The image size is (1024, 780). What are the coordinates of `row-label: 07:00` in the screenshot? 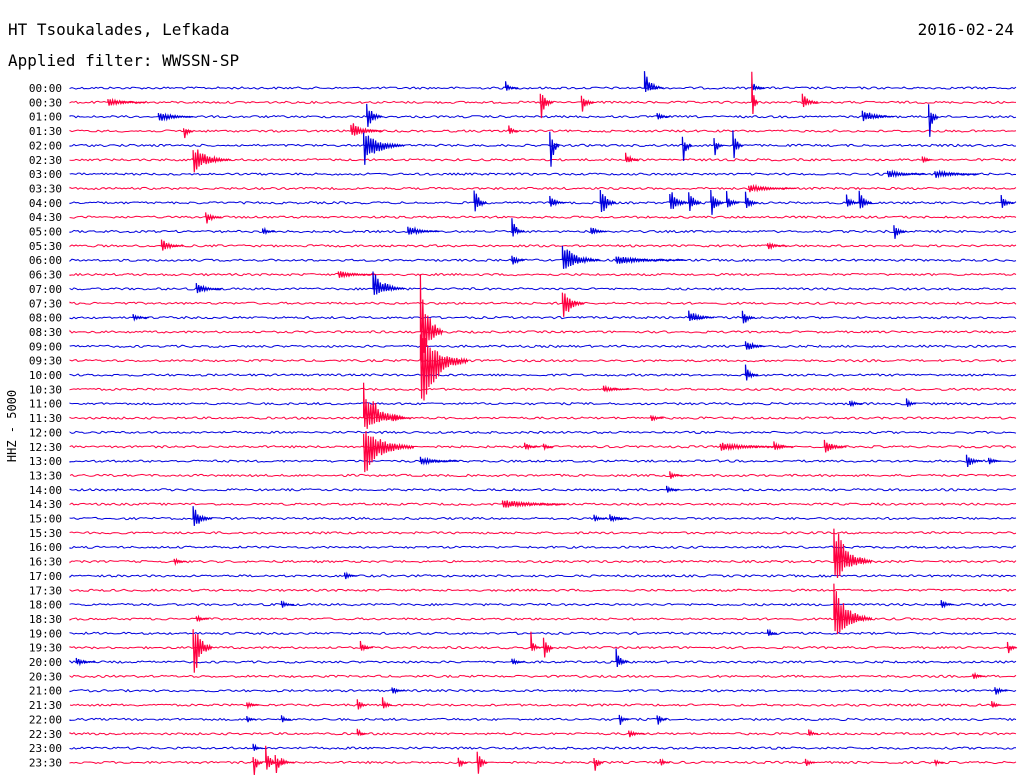 It's located at (45, 289).